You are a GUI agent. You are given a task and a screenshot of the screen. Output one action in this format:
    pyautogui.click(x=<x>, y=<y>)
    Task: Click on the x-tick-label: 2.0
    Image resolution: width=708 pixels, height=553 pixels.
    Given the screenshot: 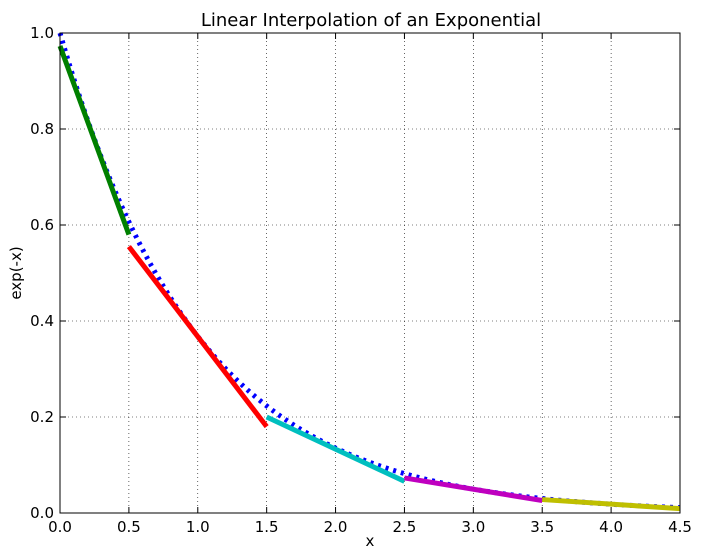 What is the action you would take?
    pyautogui.click(x=336, y=527)
    